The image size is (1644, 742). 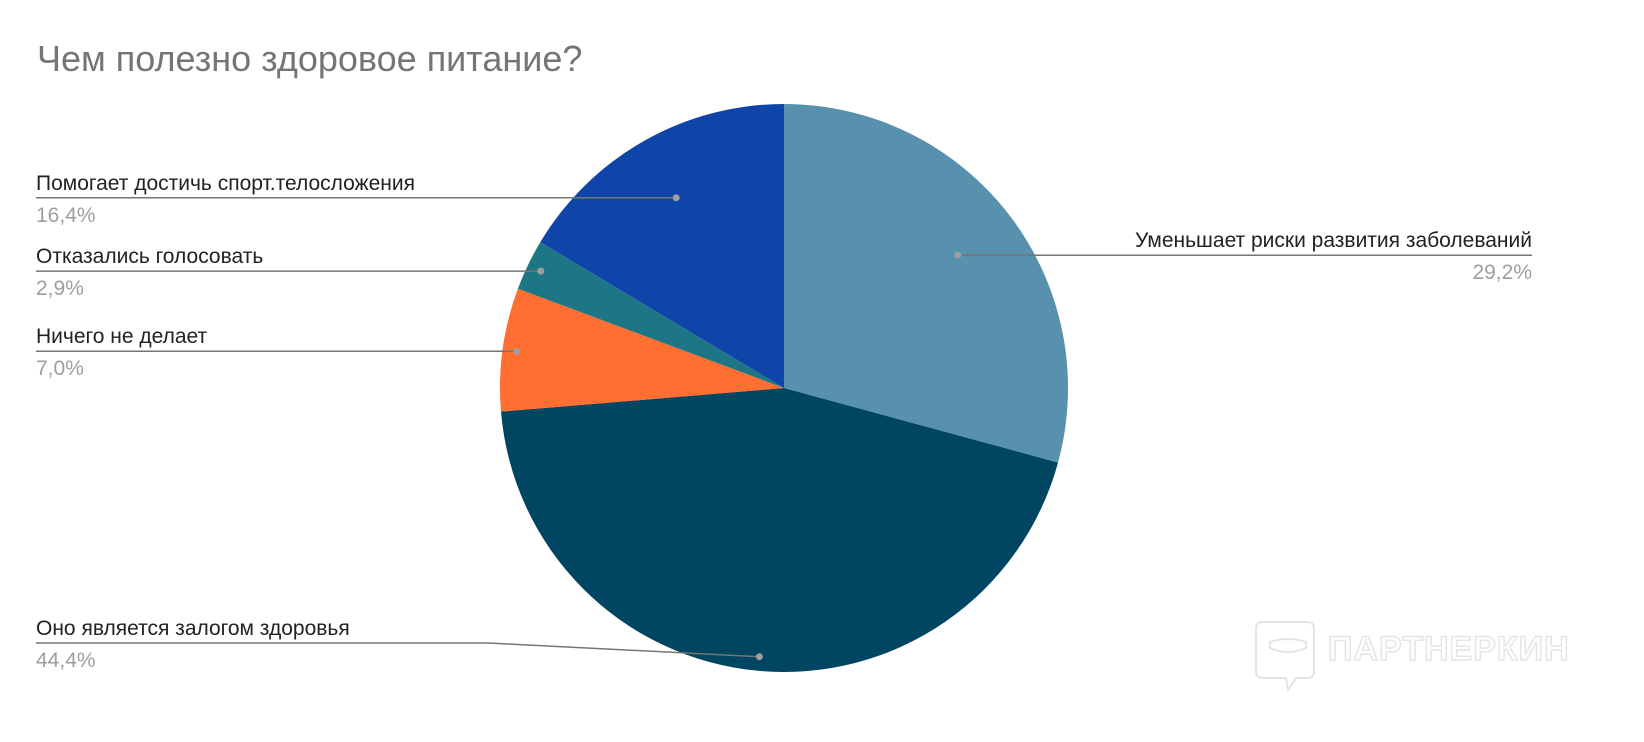 What do you see at coordinates (1333, 240) in the screenshot?
I see `slice-label: Уменьшает риски развития заболеваний` at bounding box center [1333, 240].